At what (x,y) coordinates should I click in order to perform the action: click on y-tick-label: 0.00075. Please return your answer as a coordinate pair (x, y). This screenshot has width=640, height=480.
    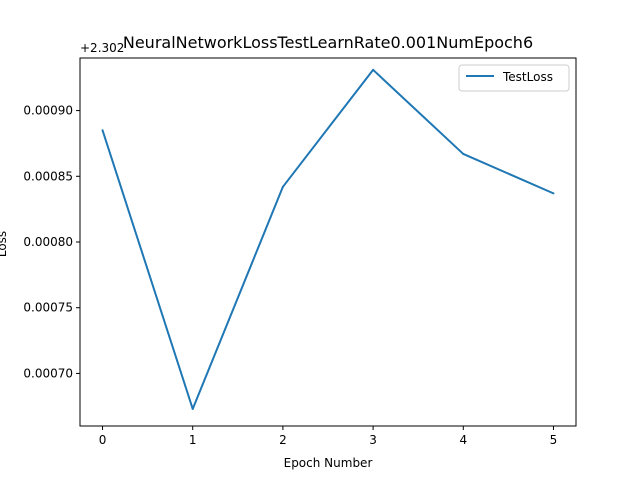
    Looking at the image, I should click on (48, 308).